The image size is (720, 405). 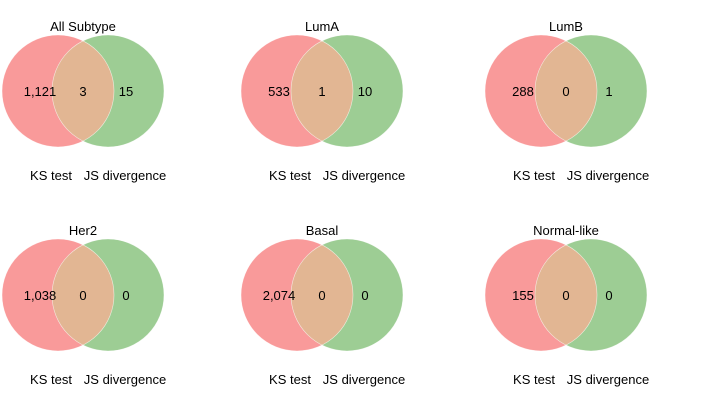 I want to click on ks-test-only-count: 1,038, so click(x=40, y=295).